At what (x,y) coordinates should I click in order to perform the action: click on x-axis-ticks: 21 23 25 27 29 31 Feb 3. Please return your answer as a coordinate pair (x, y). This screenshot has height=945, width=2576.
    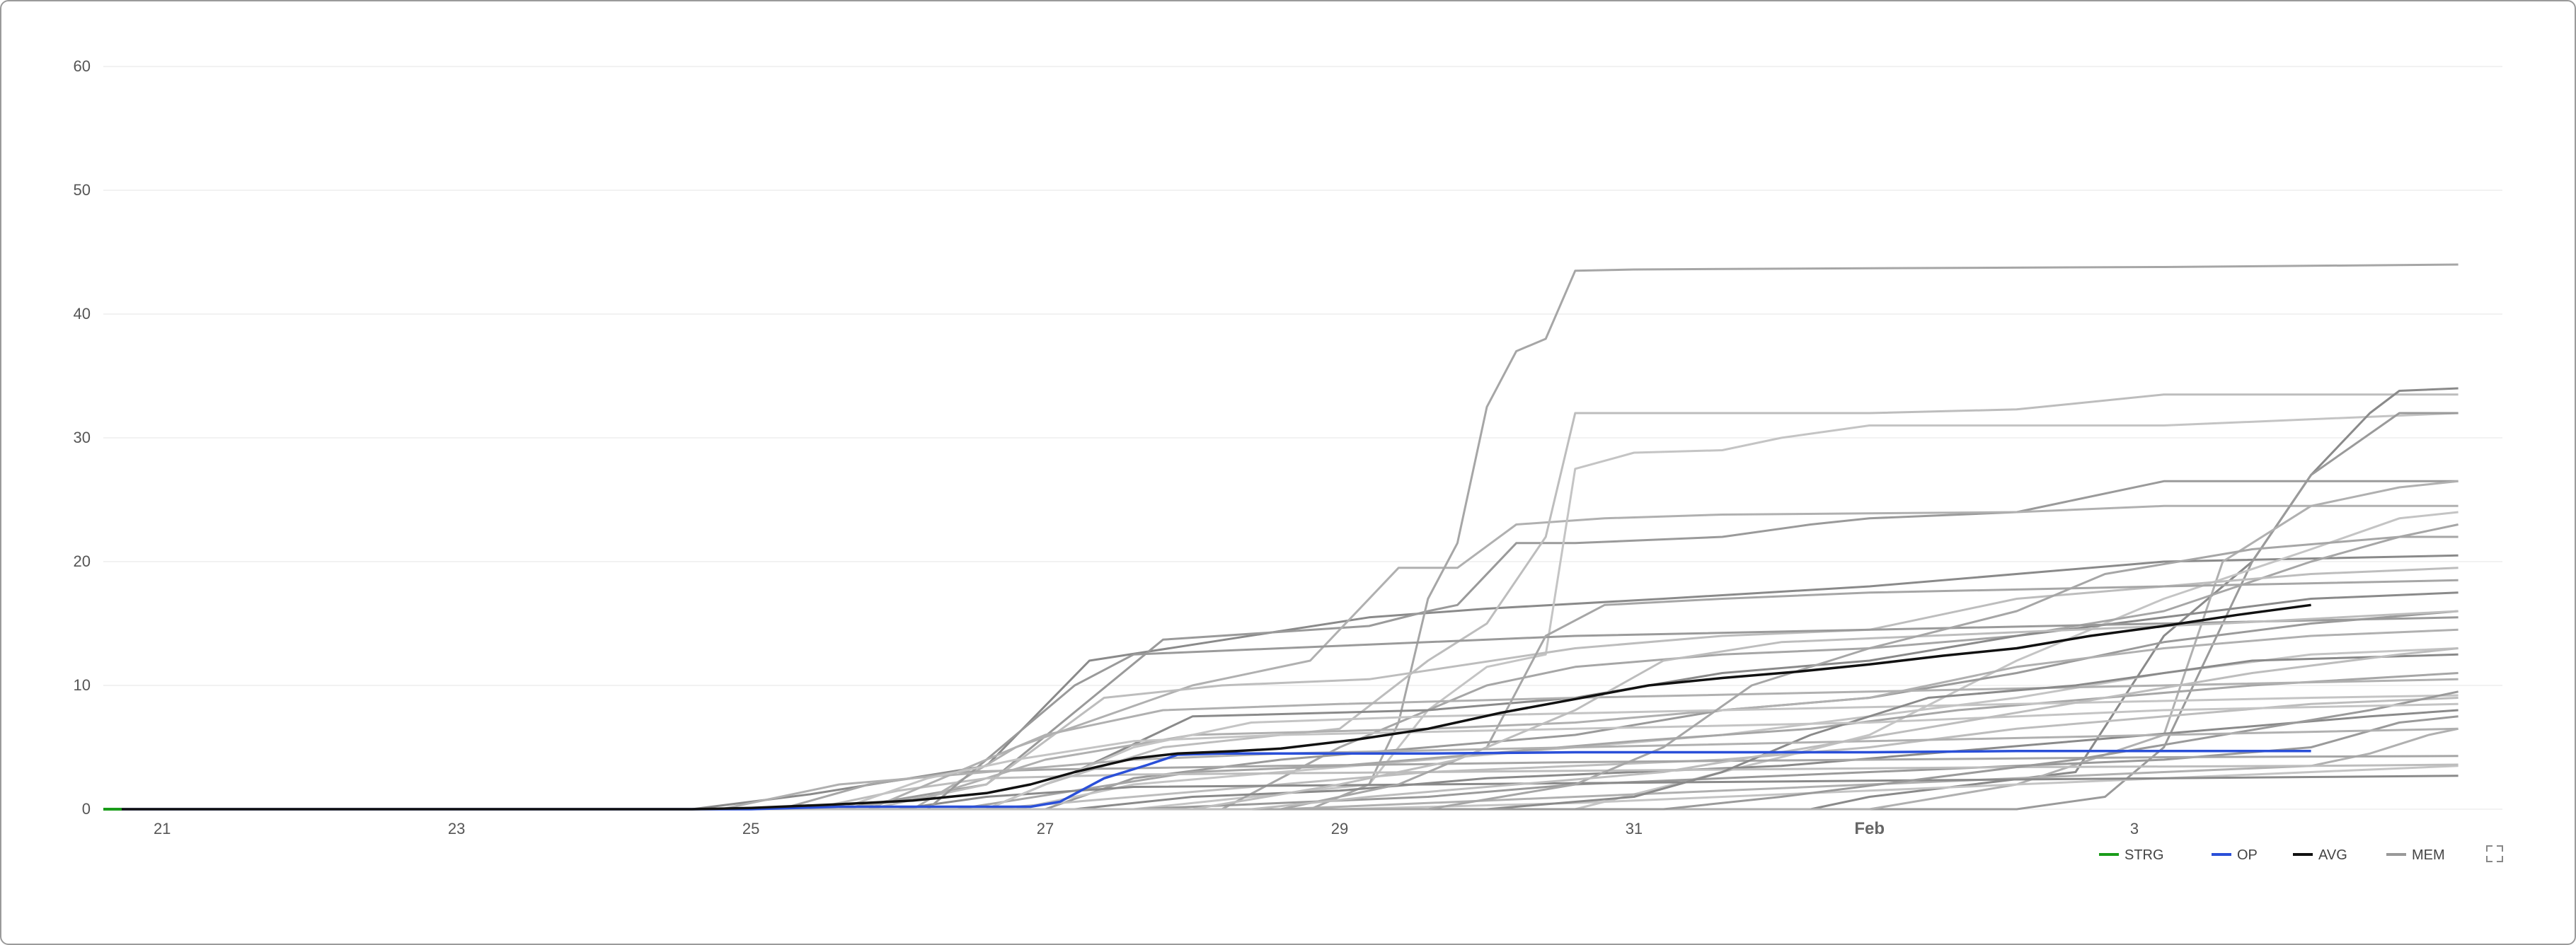
    Looking at the image, I should click on (1146, 828).